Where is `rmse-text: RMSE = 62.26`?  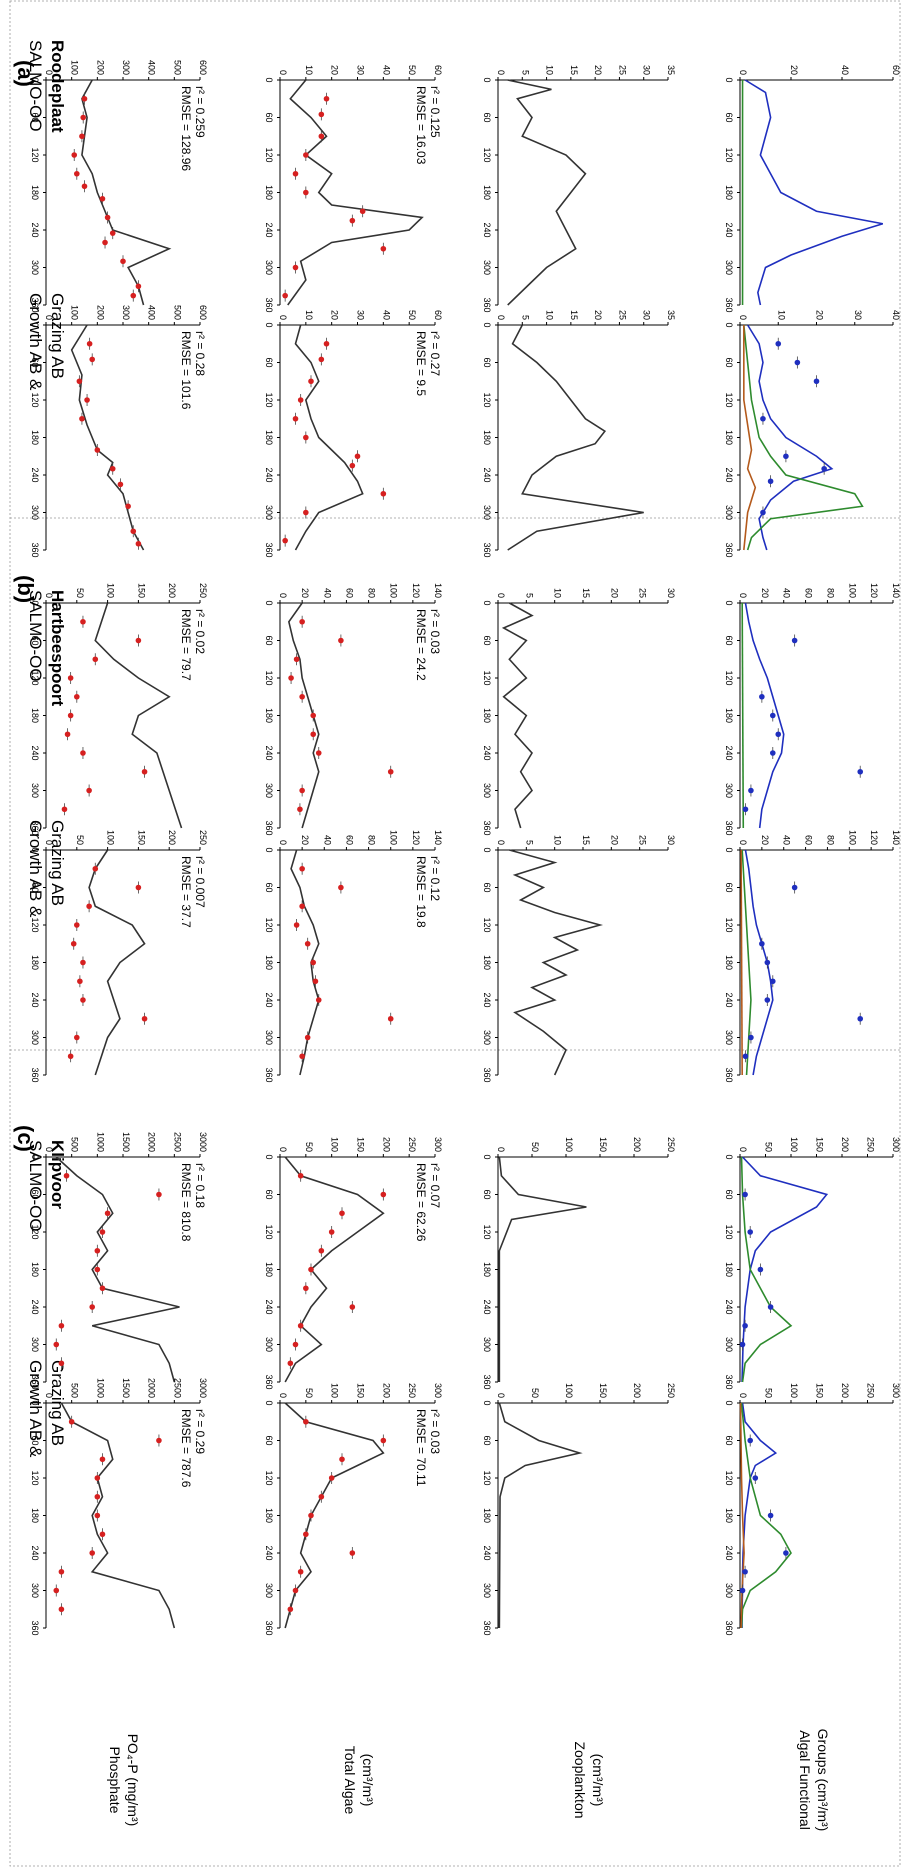 rmse-text: RMSE = 62.26 is located at coordinates (421, 1202).